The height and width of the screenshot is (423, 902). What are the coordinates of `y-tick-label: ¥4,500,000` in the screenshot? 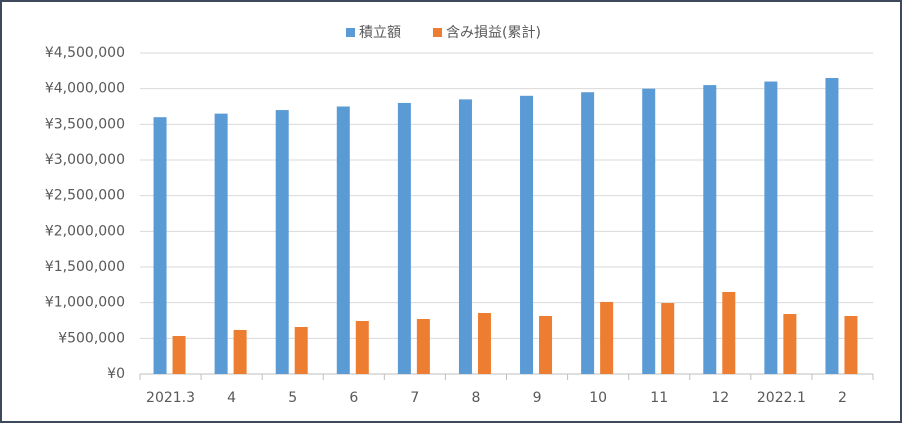 It's located at (85, 53).